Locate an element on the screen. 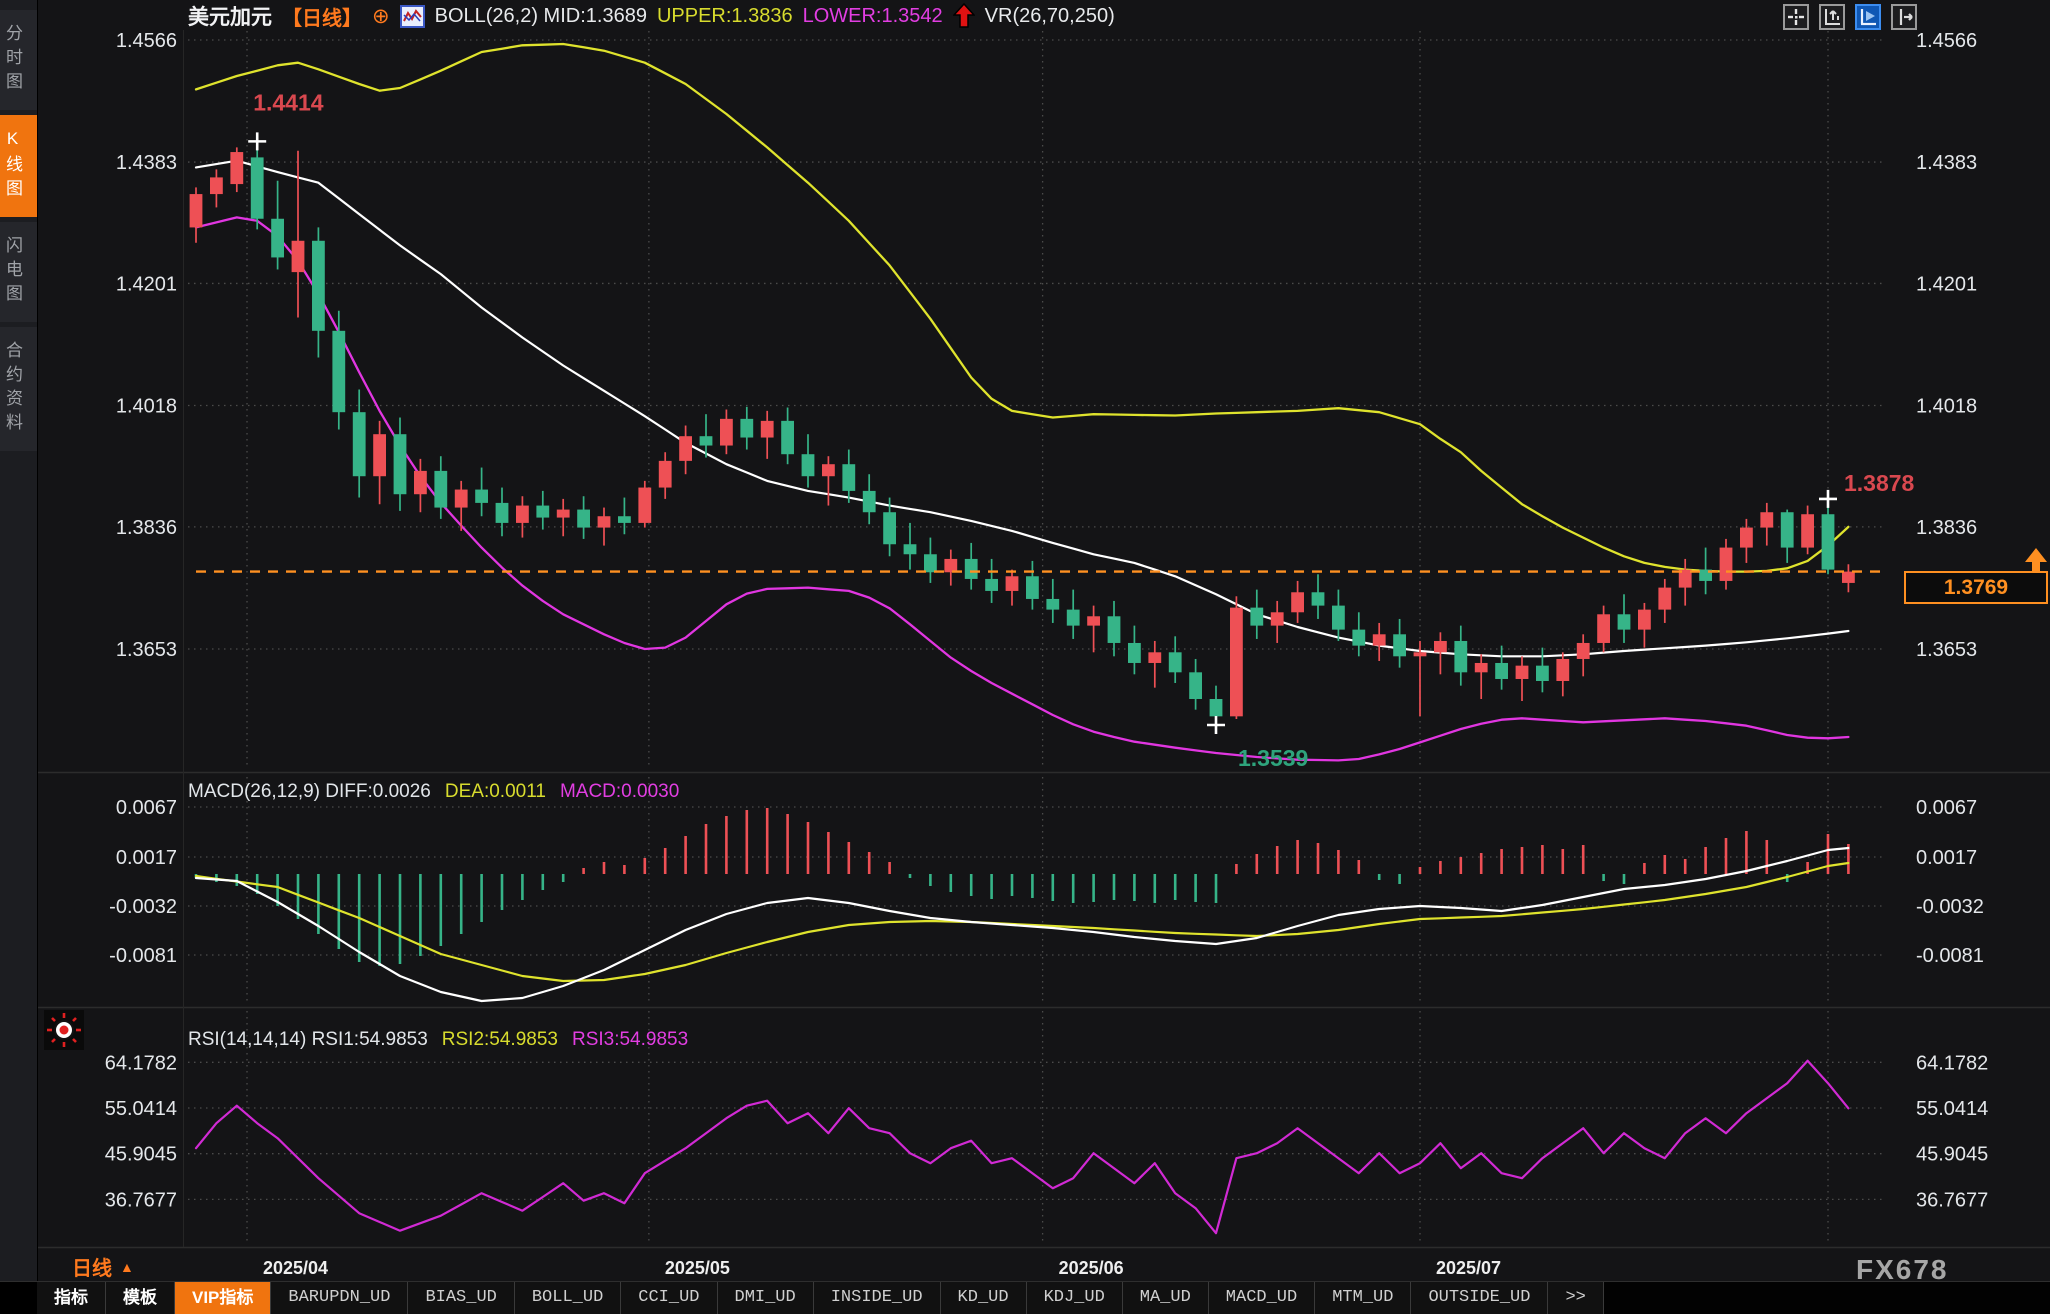 Image resolution: width=2050 pixels, height=1314 pixels. symbol-title: 美元加元 is located at coordinates (230, 17).